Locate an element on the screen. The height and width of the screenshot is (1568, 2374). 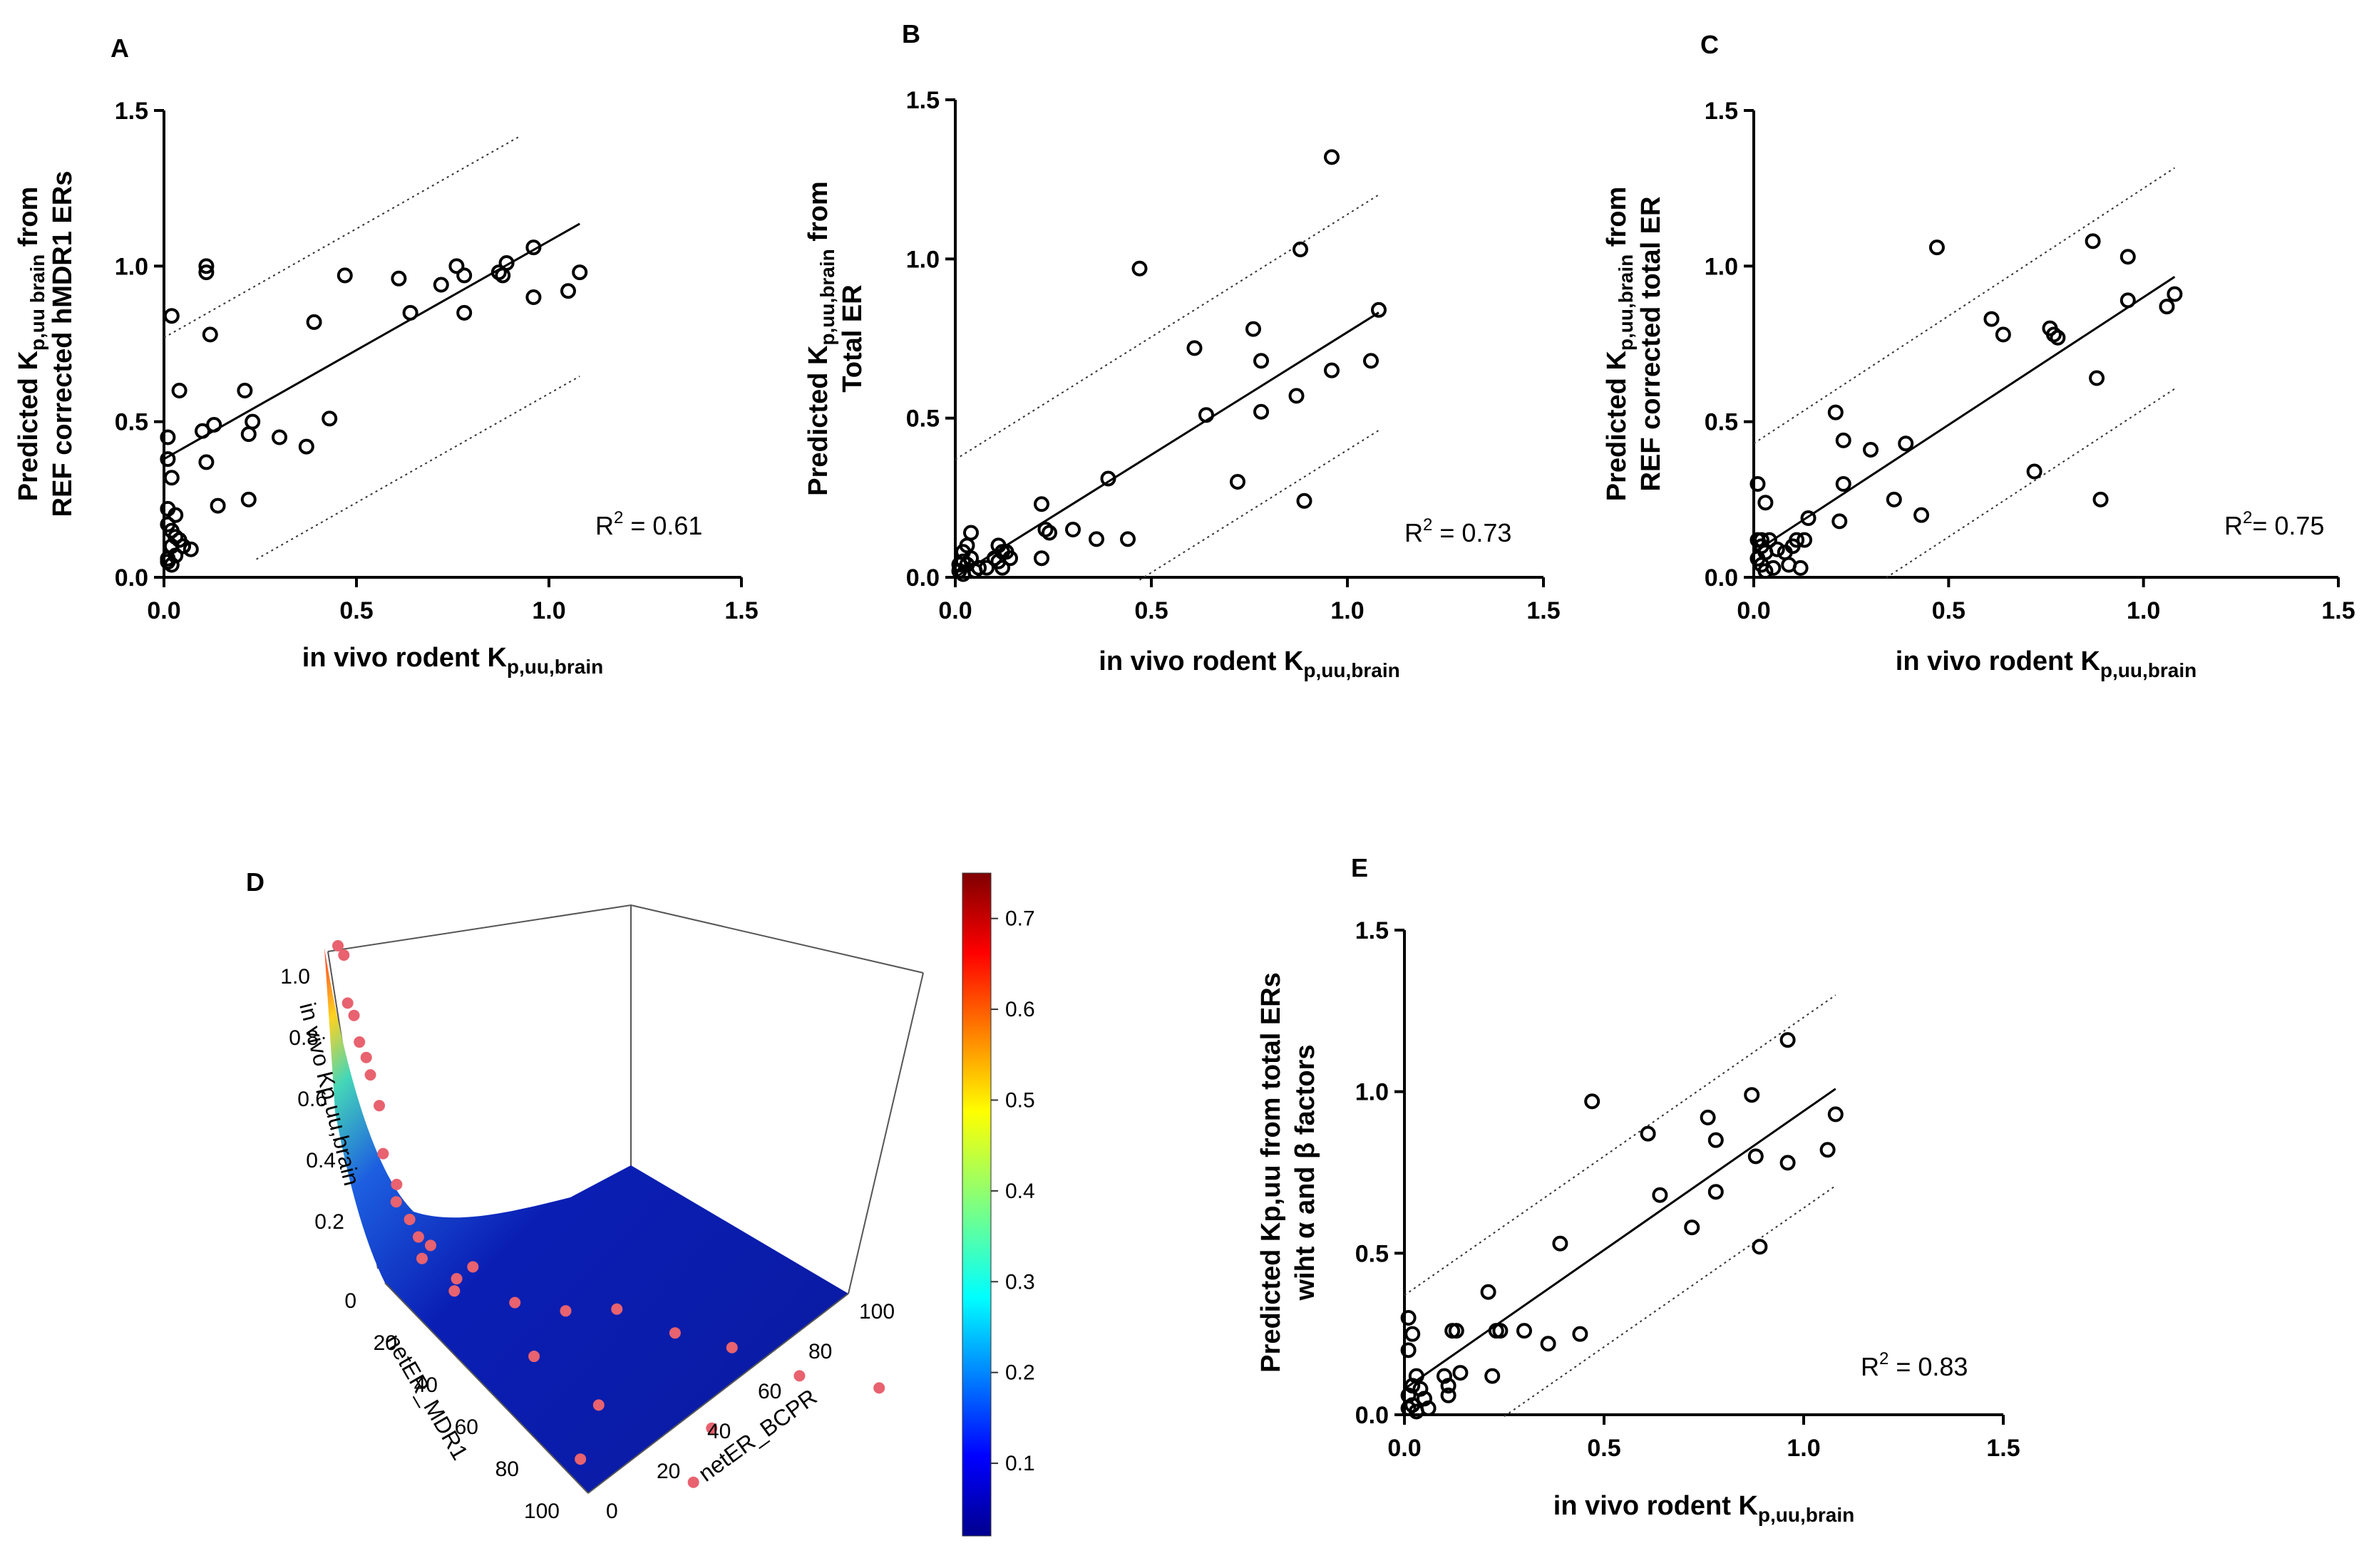
x-tick-label: 100 is located at coordinates (542, 1512).